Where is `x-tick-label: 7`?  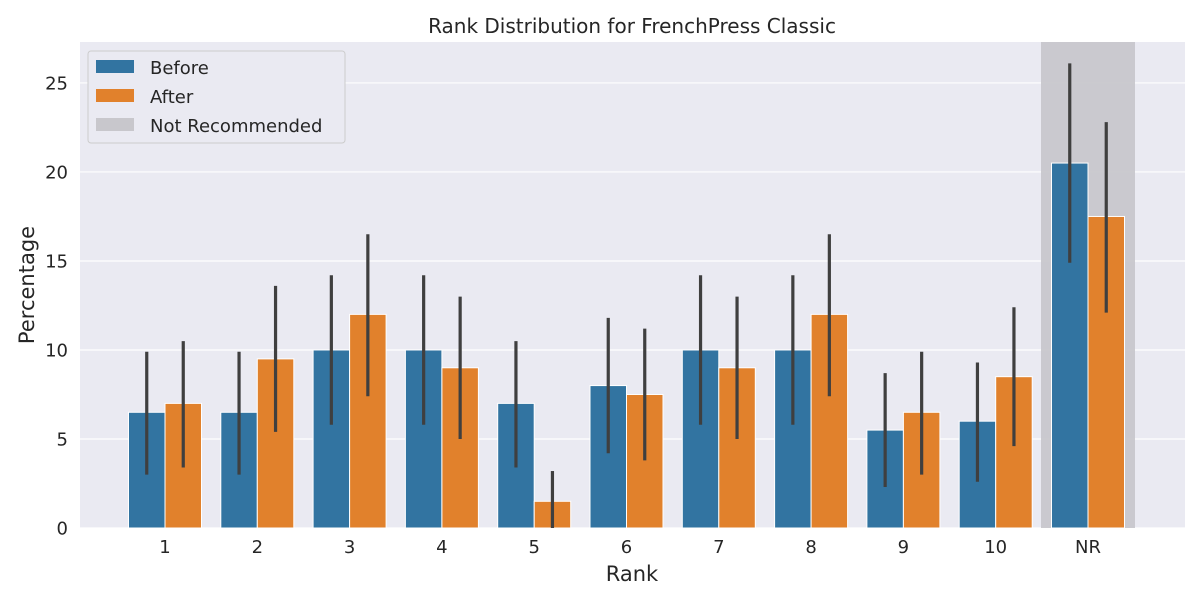 x-tick-label: 7 is located at coordinates (718, 547).